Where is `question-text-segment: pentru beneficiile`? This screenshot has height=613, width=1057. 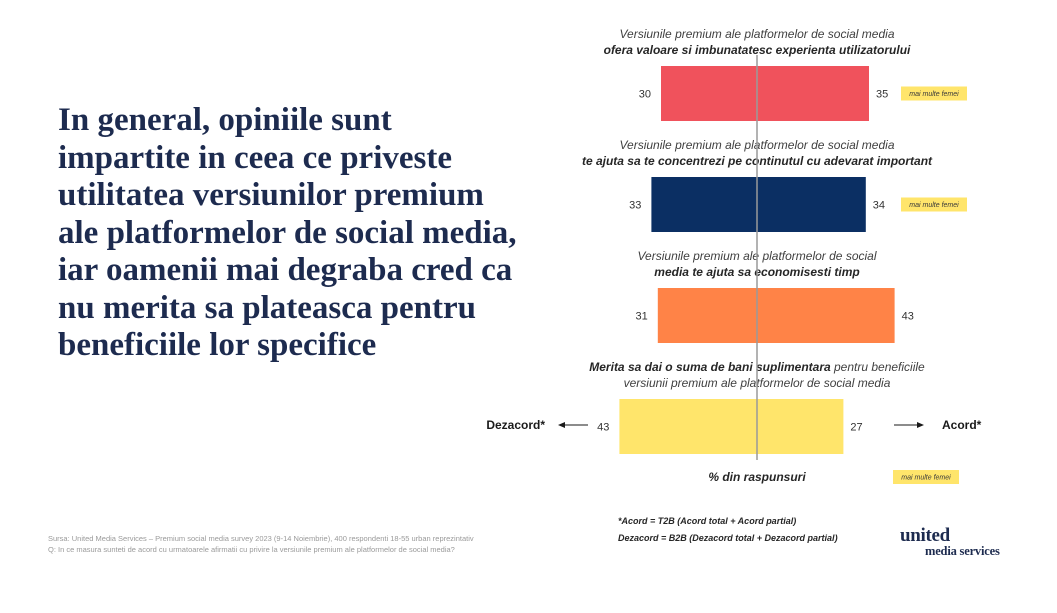
question-text-segment: pentru beneficiile is located at coordinates (878, 367).